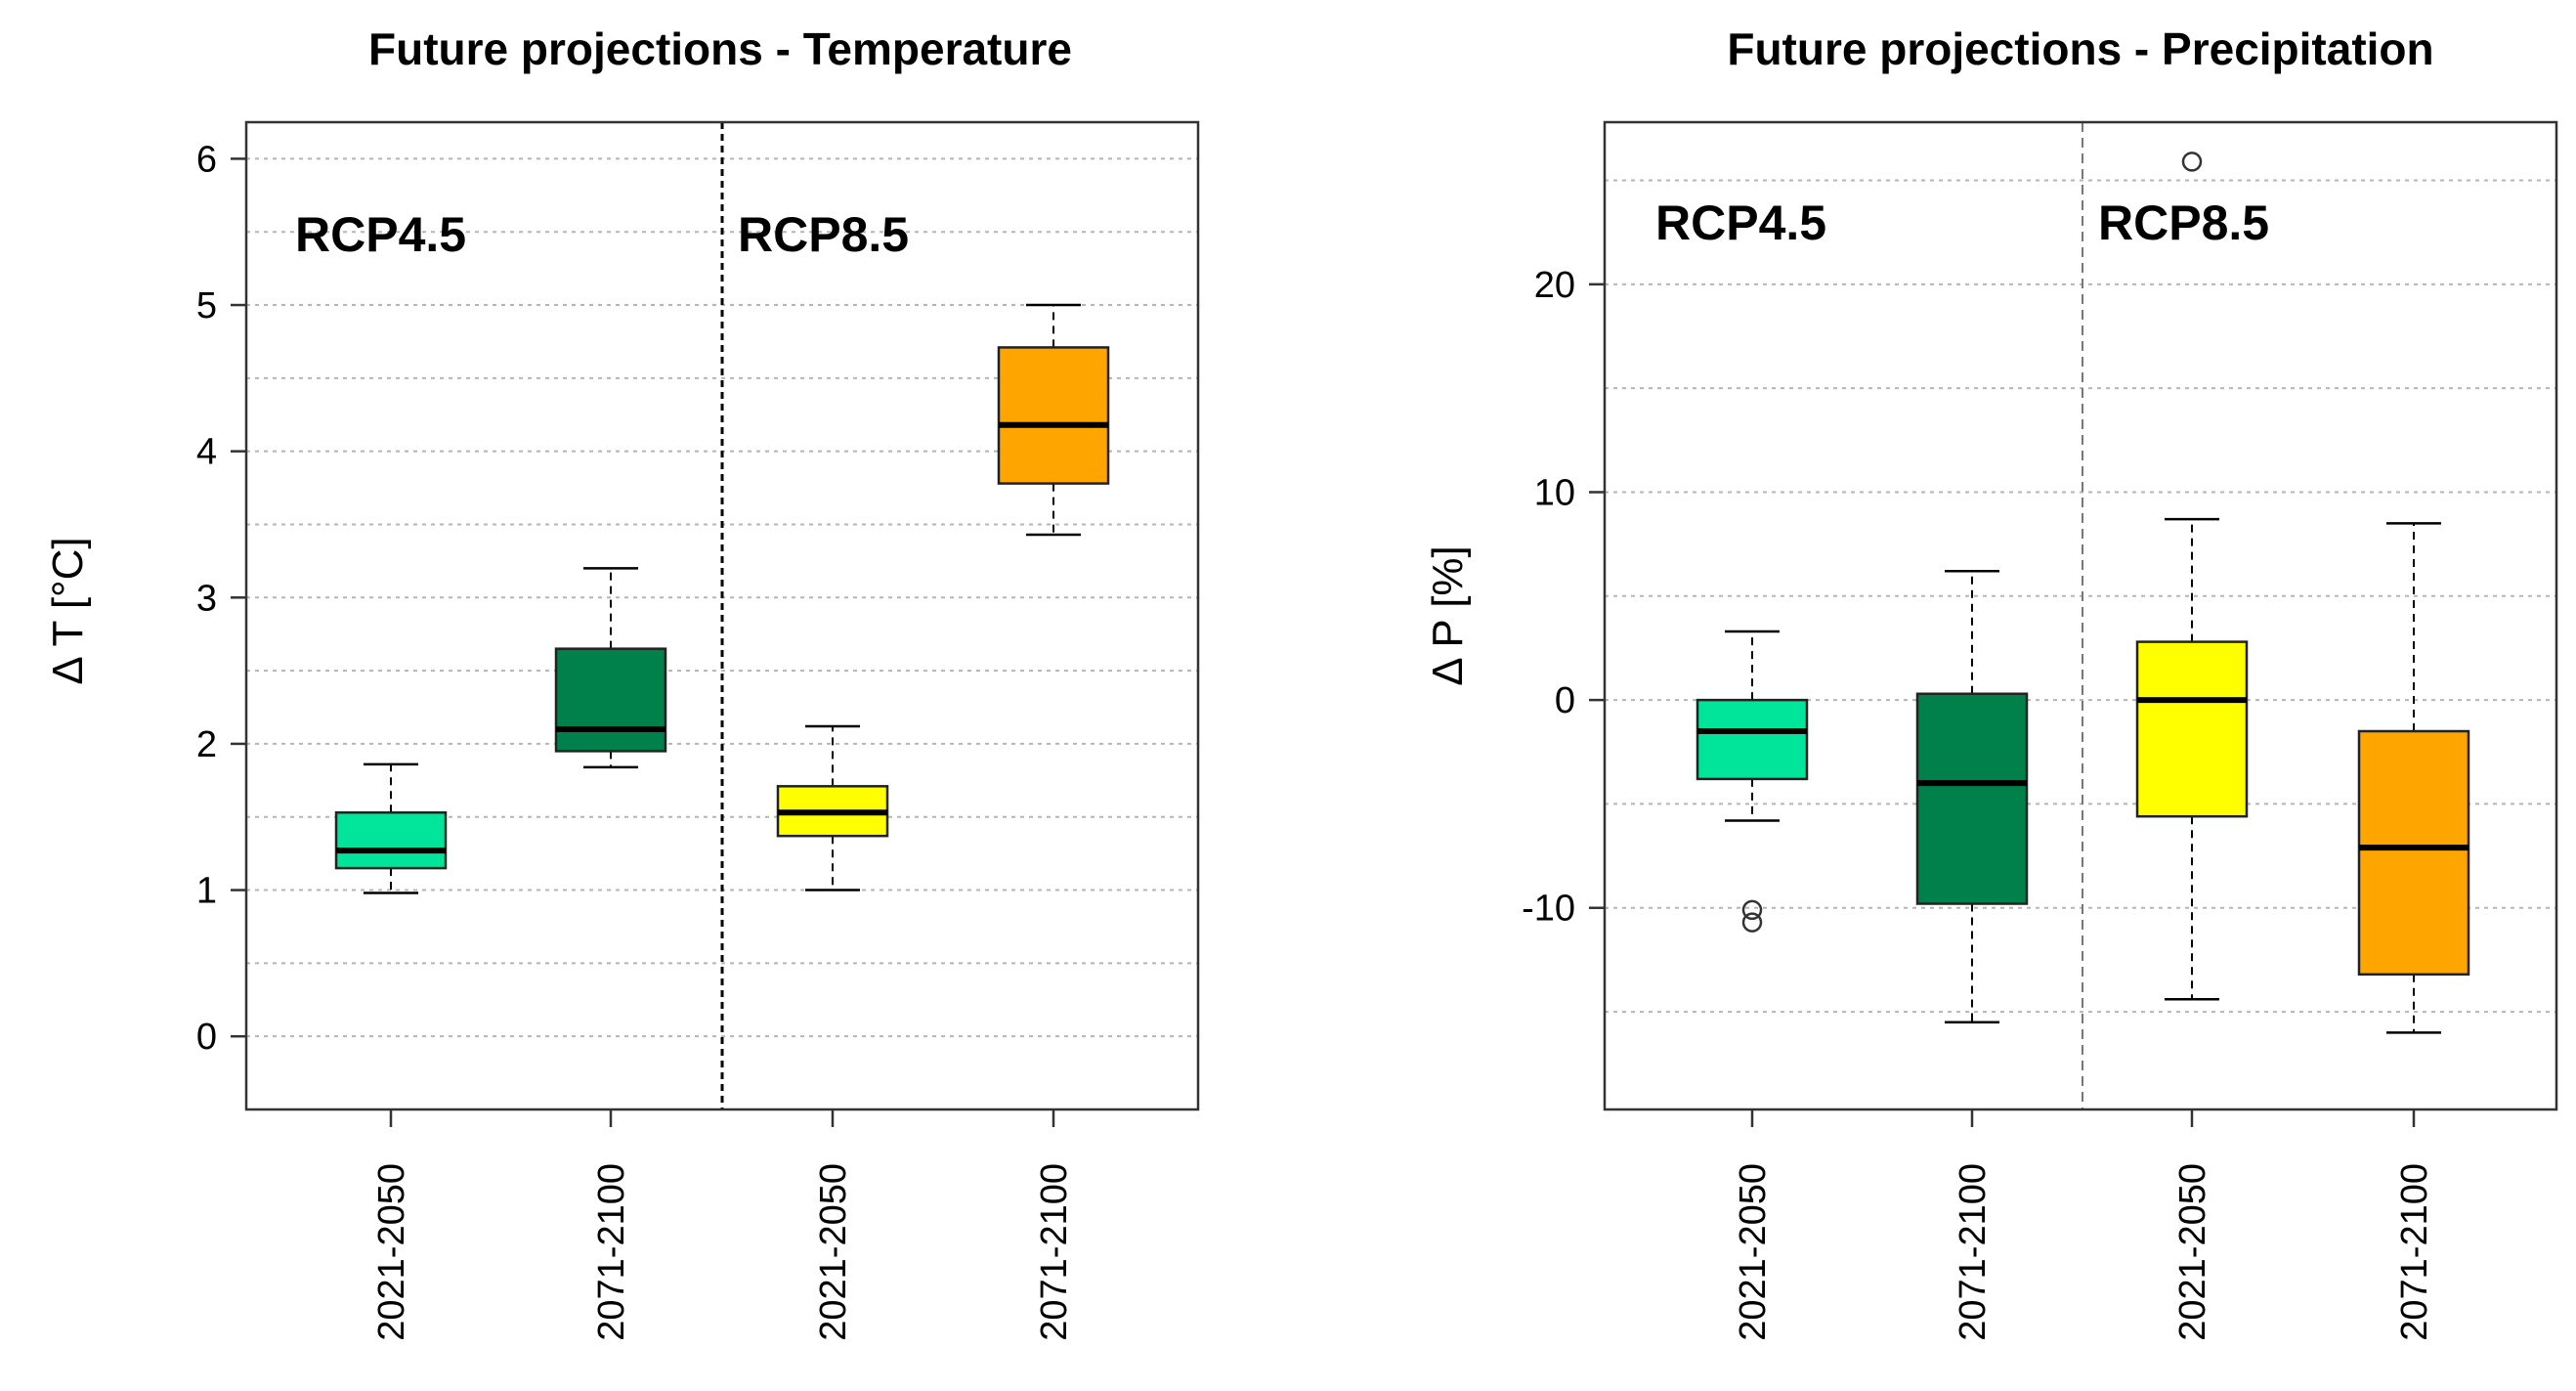 The height and width of the screenshot is (1391, 2576). What do you see at coordinates (1555, 493) in the screenshot?
I see `y-tick-label: 10` at bounding box center [1555, 493].